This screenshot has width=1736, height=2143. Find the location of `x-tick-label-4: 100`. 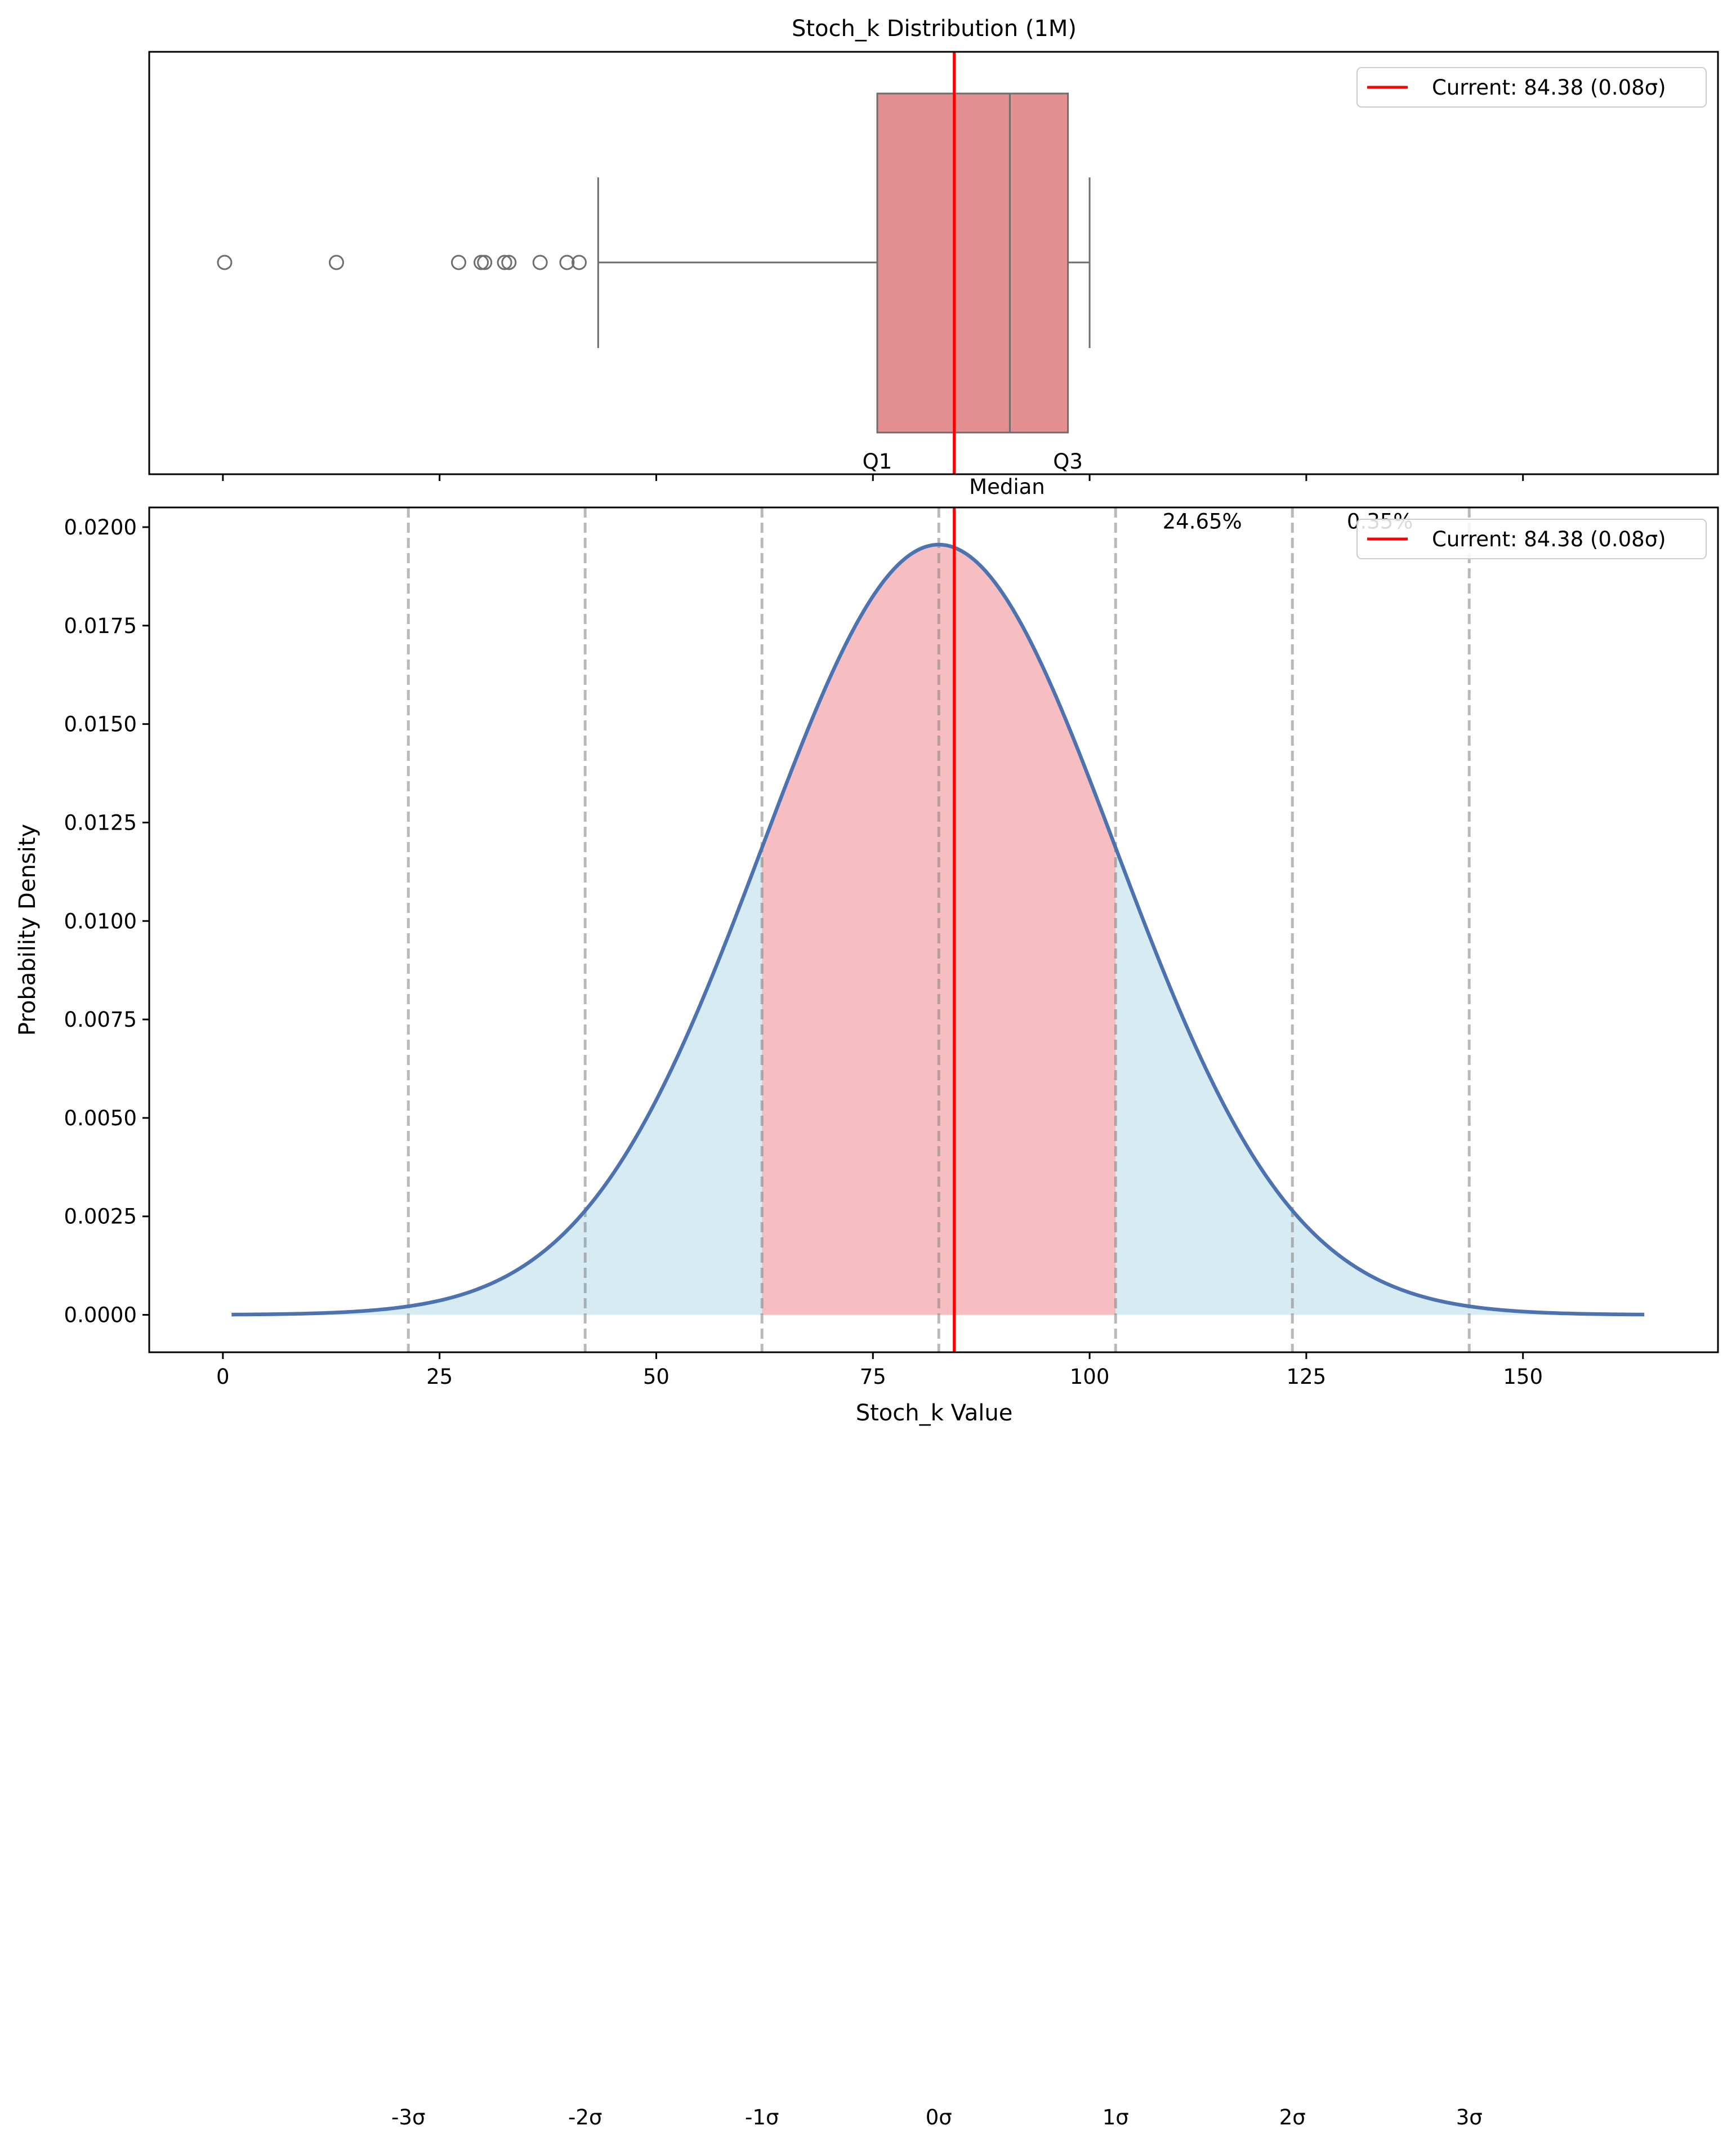

x-tick-label-4: 100 is located at coordinates (1090, 1377).